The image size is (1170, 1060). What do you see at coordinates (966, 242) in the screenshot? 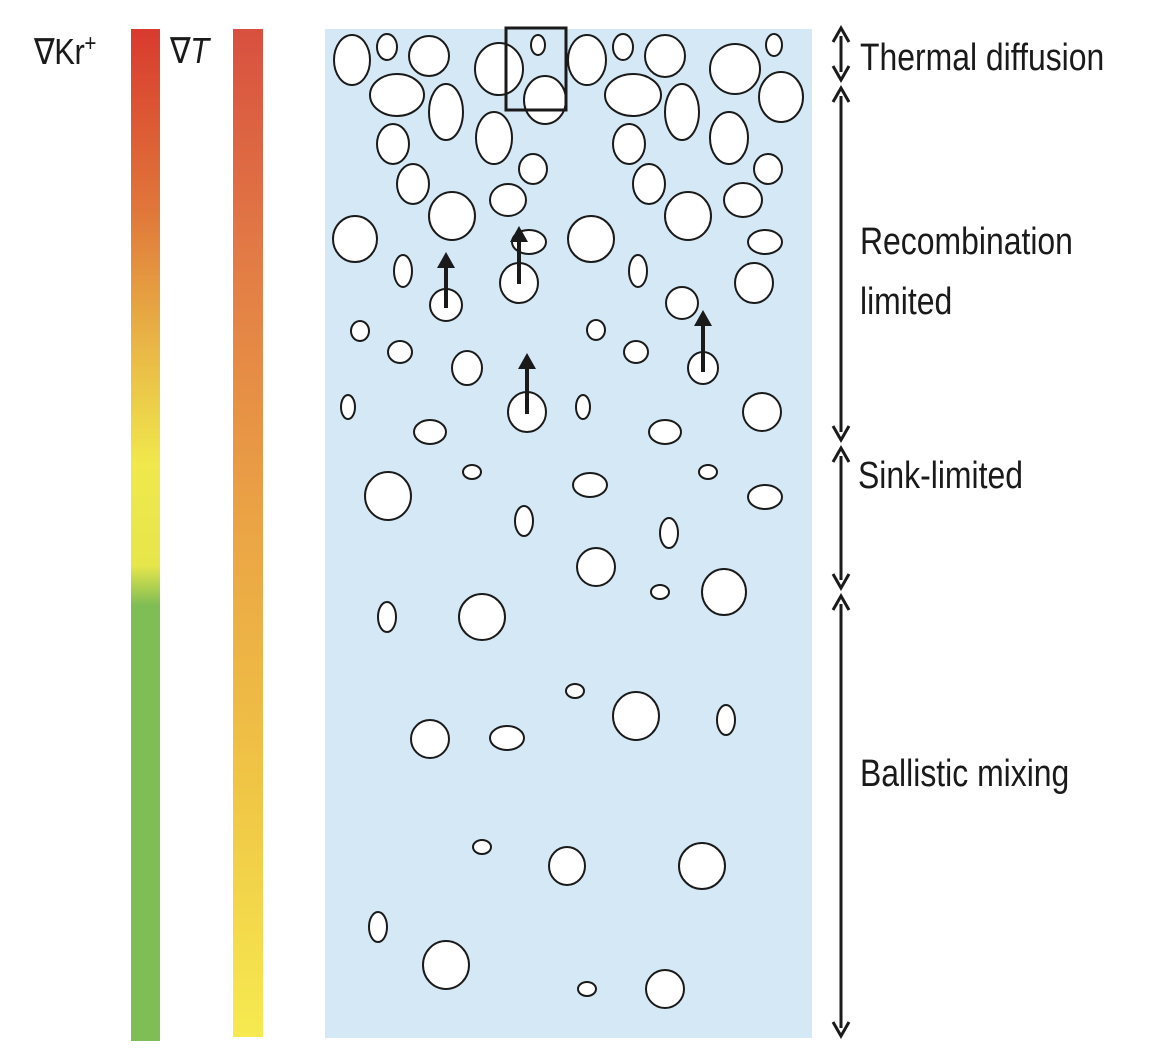
I see `recombination-line1: Recombination` at bounding box center [966, 242].